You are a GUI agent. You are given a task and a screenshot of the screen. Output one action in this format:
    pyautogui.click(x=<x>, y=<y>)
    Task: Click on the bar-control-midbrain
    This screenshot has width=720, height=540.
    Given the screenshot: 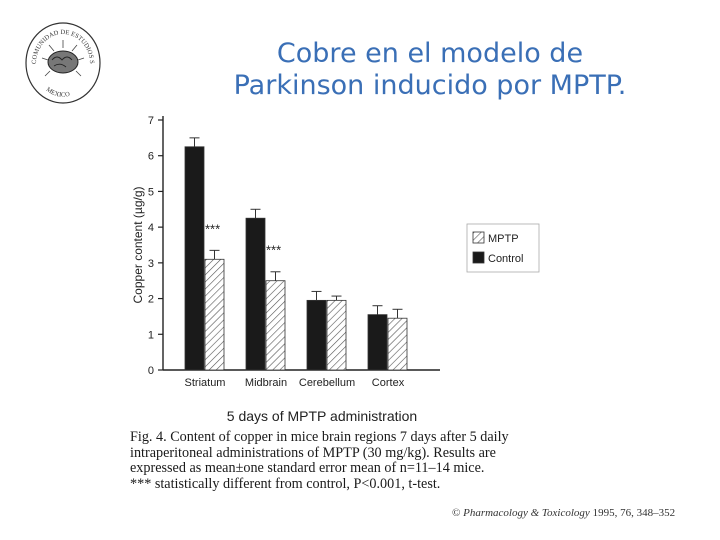 What is the action you would take?
    pyautogui.click(x=255, y=294)
    